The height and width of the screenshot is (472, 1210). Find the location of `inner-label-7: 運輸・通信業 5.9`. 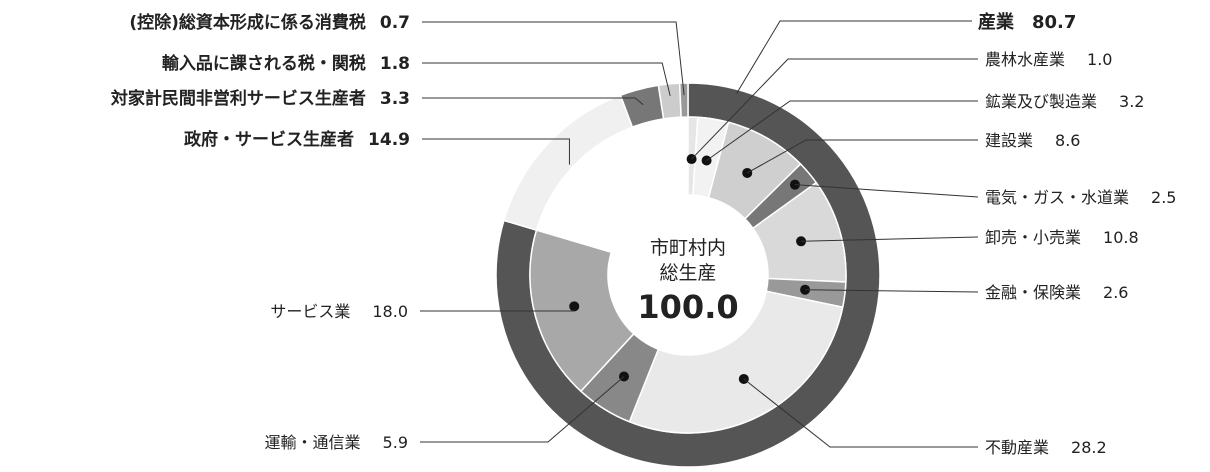

inner-label-7: 運輸・通信業 5.9 is located at coordinates (336, 442).